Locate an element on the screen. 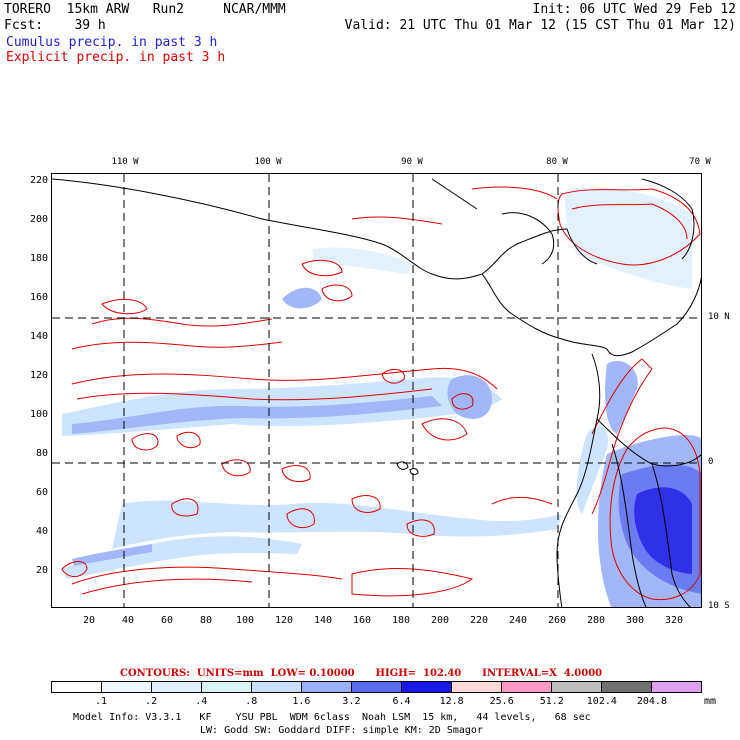 The width and height of the screenshot is (740, 740). x-tick: 80 is located at coordinates (206, 620).